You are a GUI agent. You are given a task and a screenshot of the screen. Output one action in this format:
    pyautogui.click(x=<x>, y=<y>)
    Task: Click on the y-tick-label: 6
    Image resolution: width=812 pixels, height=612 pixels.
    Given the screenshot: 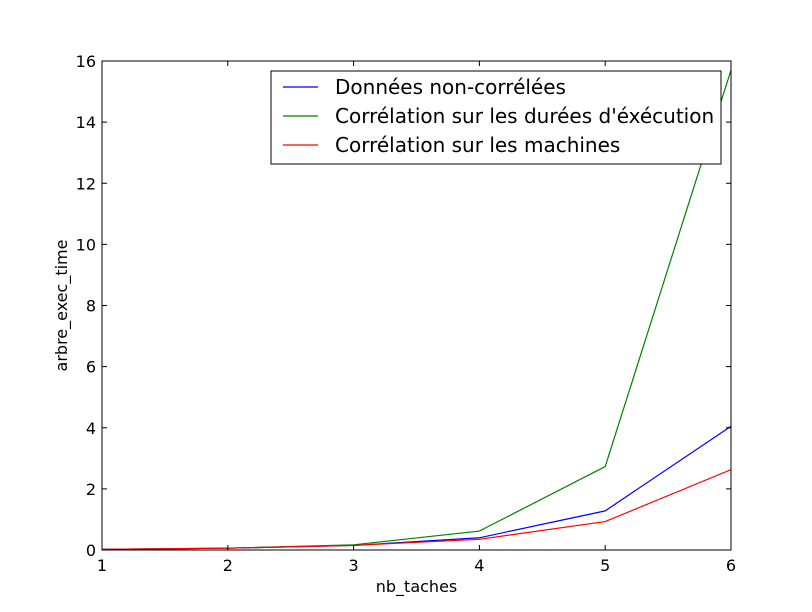 What is the action you would take?
    pyautogui.click(x=91, y=367)
    